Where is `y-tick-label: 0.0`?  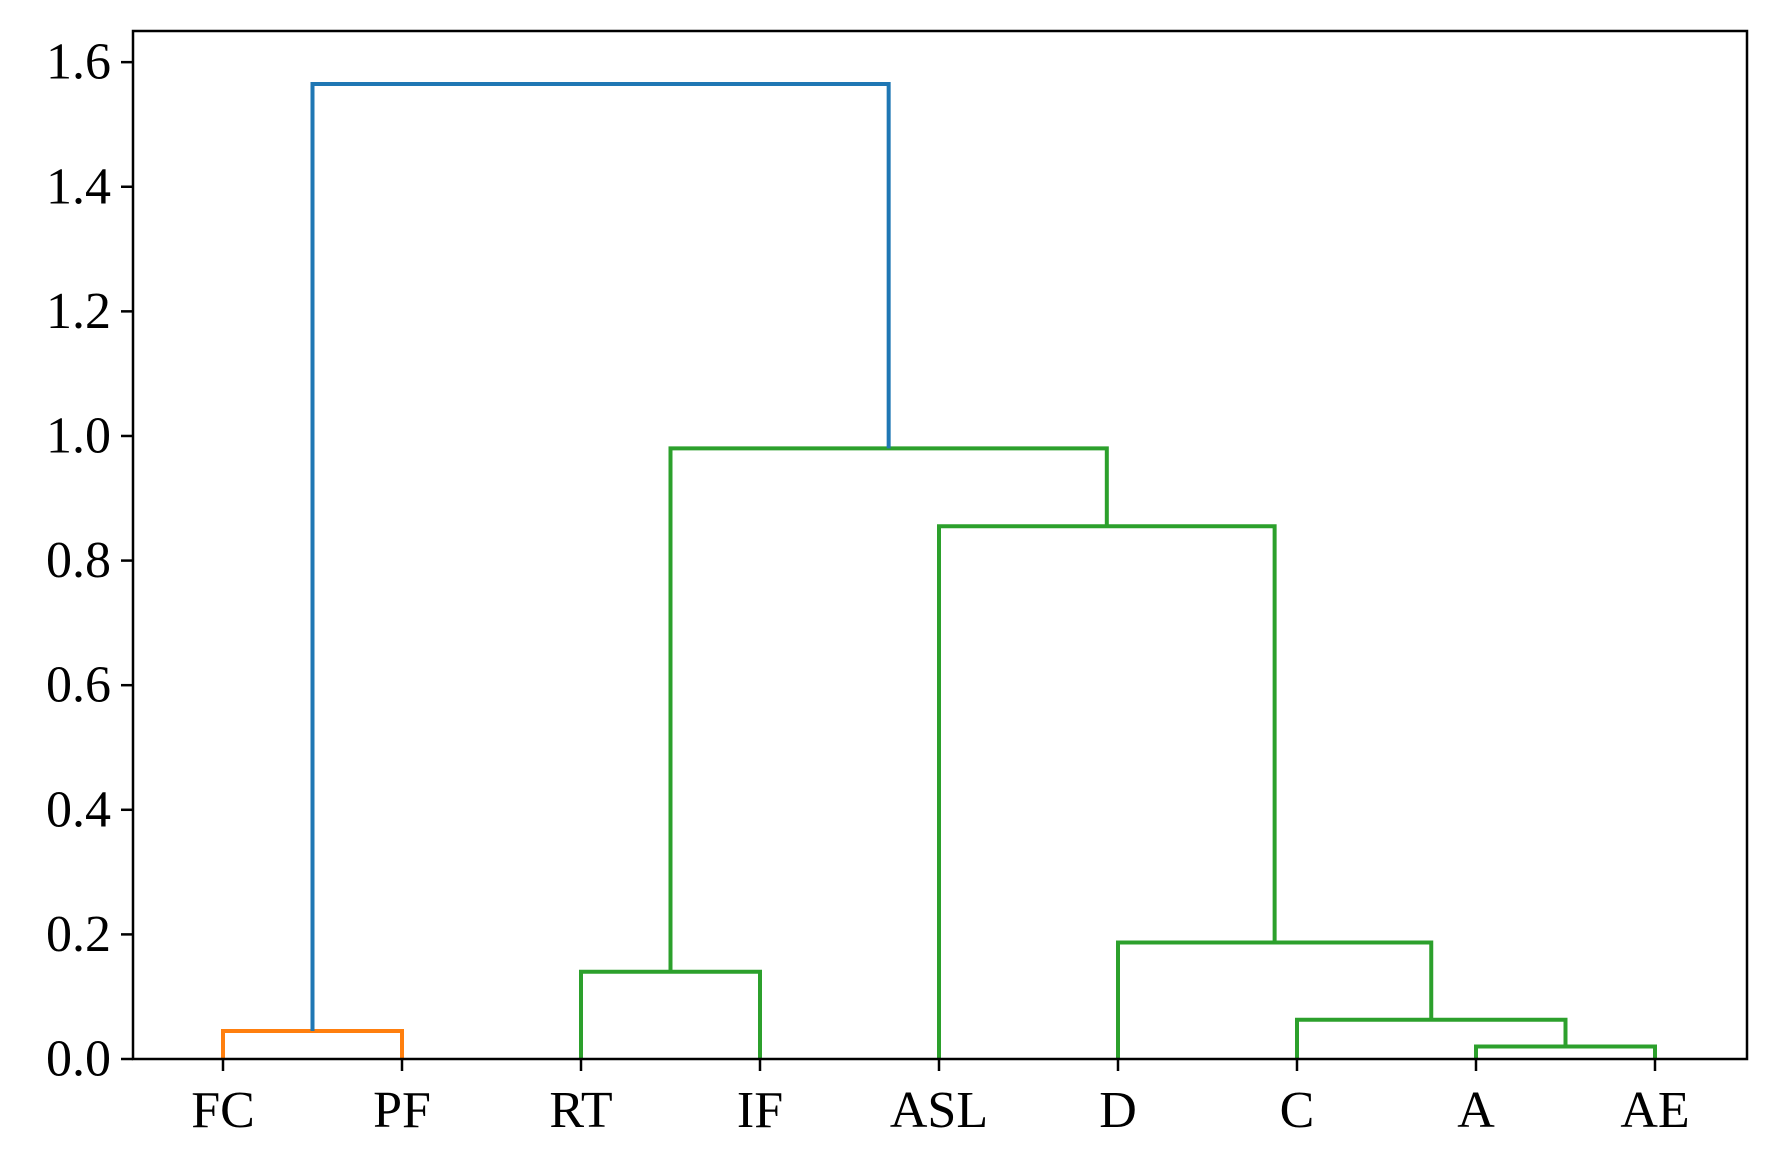
y-tick-label: 0.0 is located at coordinates (78, 1059).